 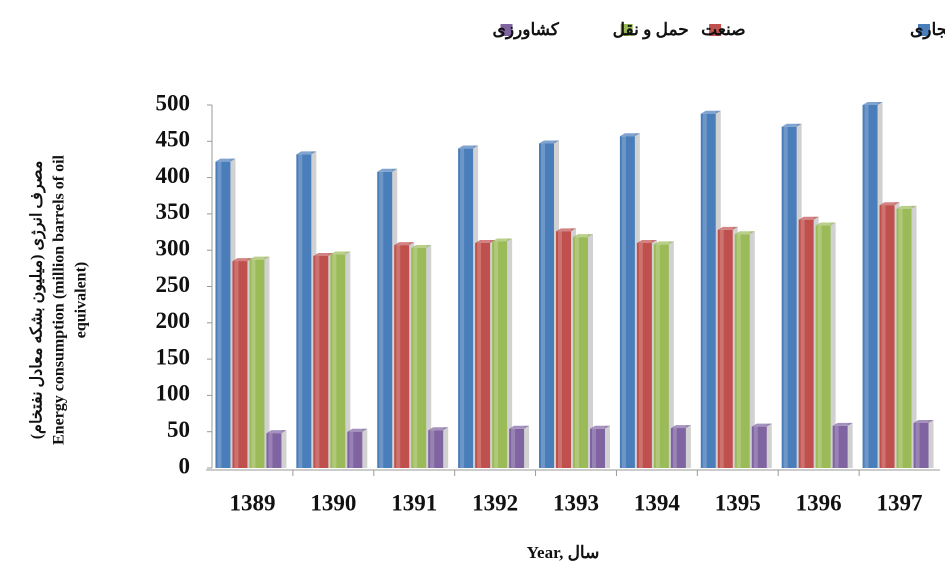 What do you see at coordinates (185, 465) in the screenshot?
I see `y-tick-label: 0` at bounding box center [185, 465].